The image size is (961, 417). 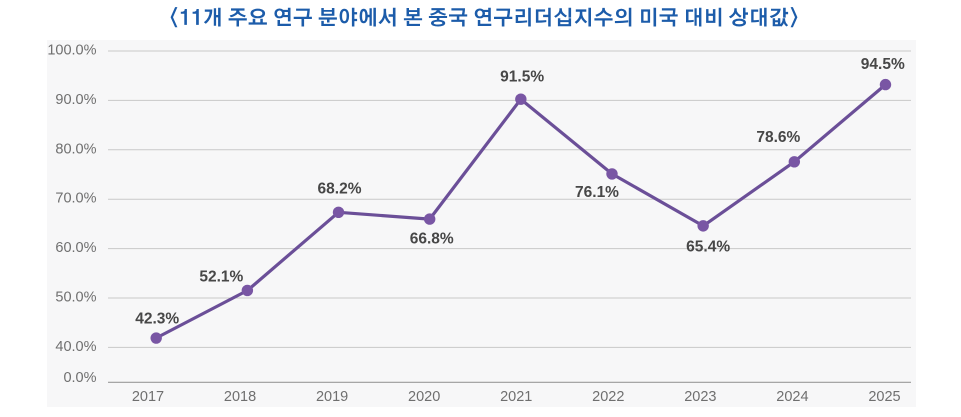 I want to click on x-axis-tick-label: 2022, so click(x=608, y=397).